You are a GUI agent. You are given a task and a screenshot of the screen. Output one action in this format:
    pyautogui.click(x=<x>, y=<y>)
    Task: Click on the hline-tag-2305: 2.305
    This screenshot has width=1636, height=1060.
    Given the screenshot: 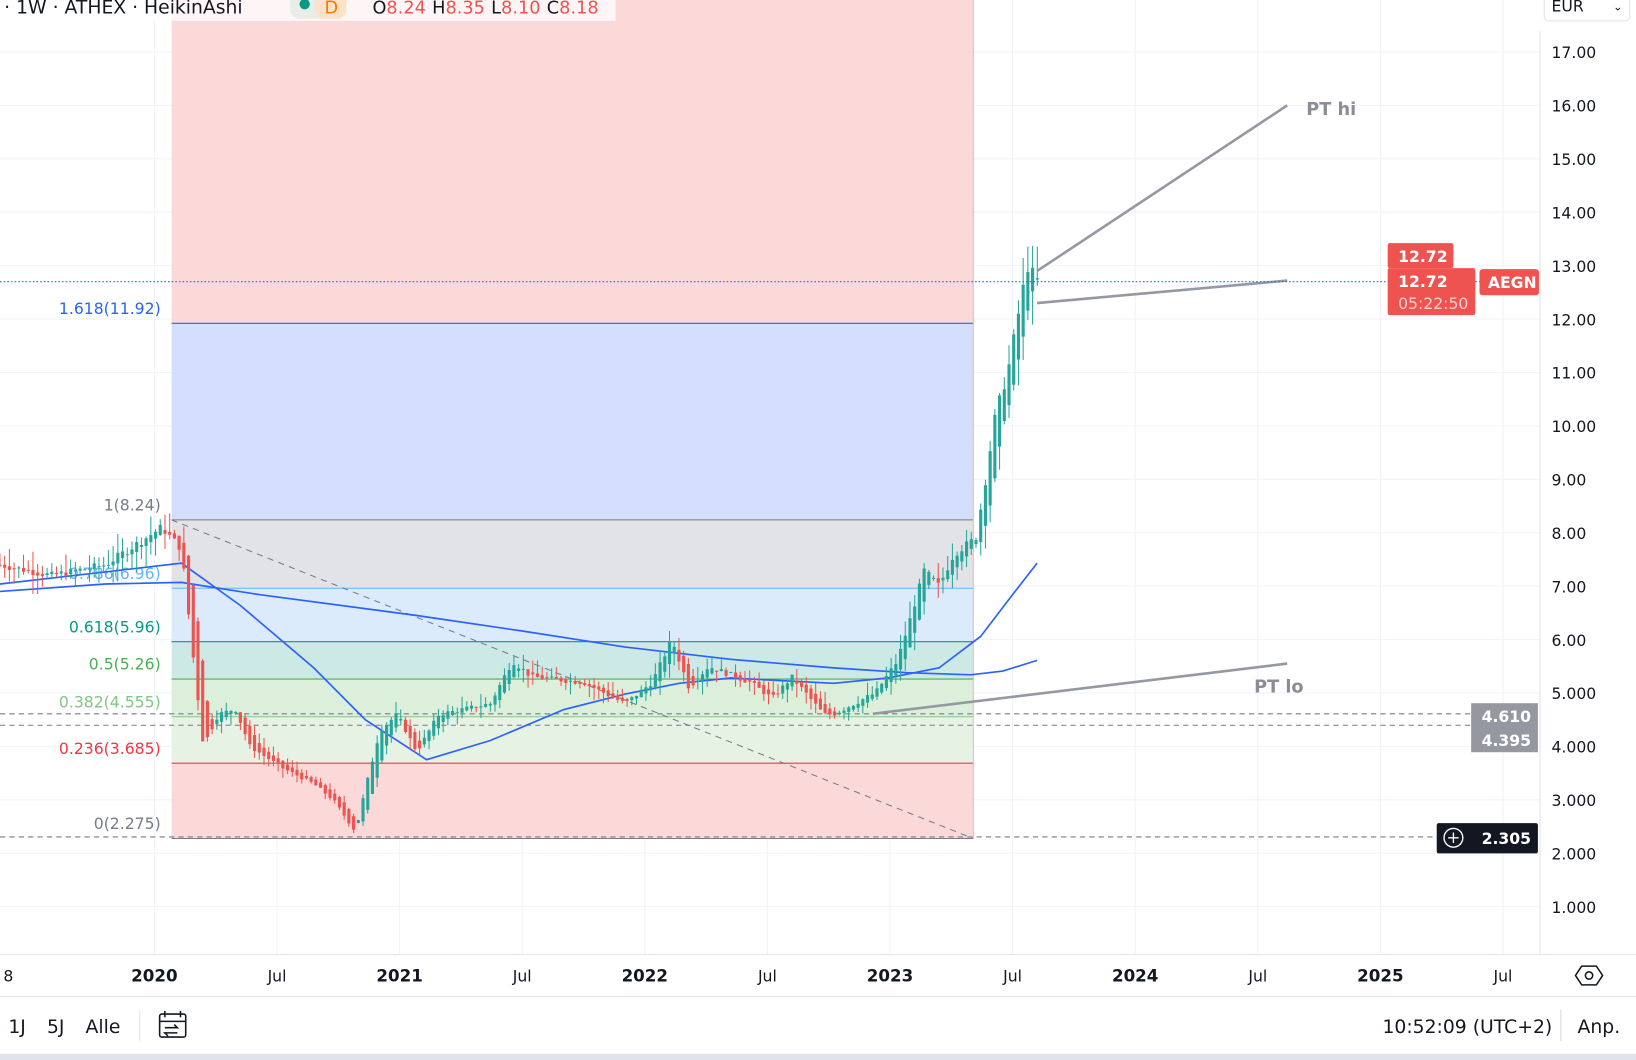 What is the action you would take?
    pyautogui.click(x=1506, y=838)
    